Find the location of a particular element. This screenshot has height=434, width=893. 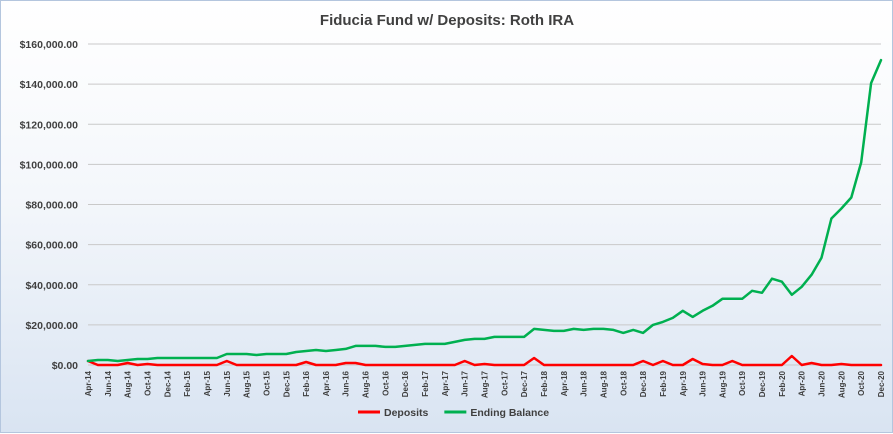

x-tick-label: Feb-16 is located at coordinates (306, 383).